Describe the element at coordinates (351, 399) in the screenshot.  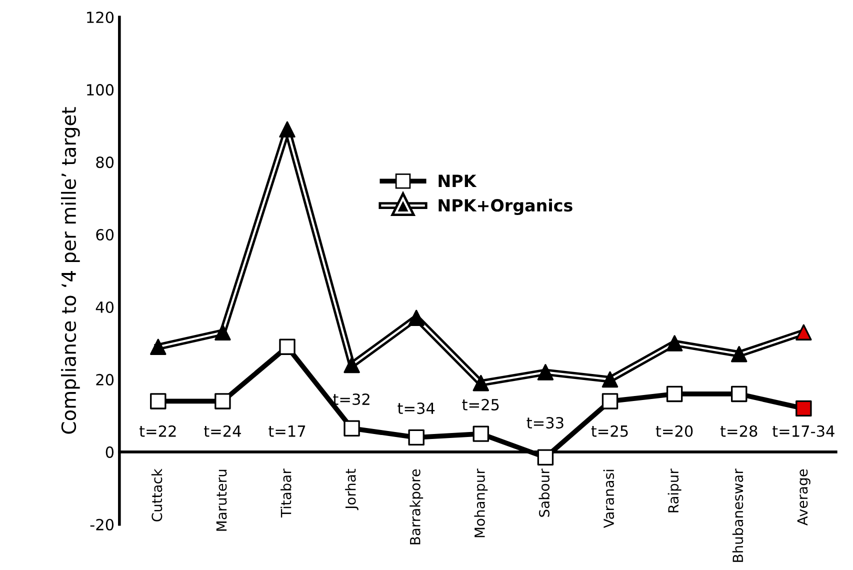
I see `annotation: t=32` at that location.